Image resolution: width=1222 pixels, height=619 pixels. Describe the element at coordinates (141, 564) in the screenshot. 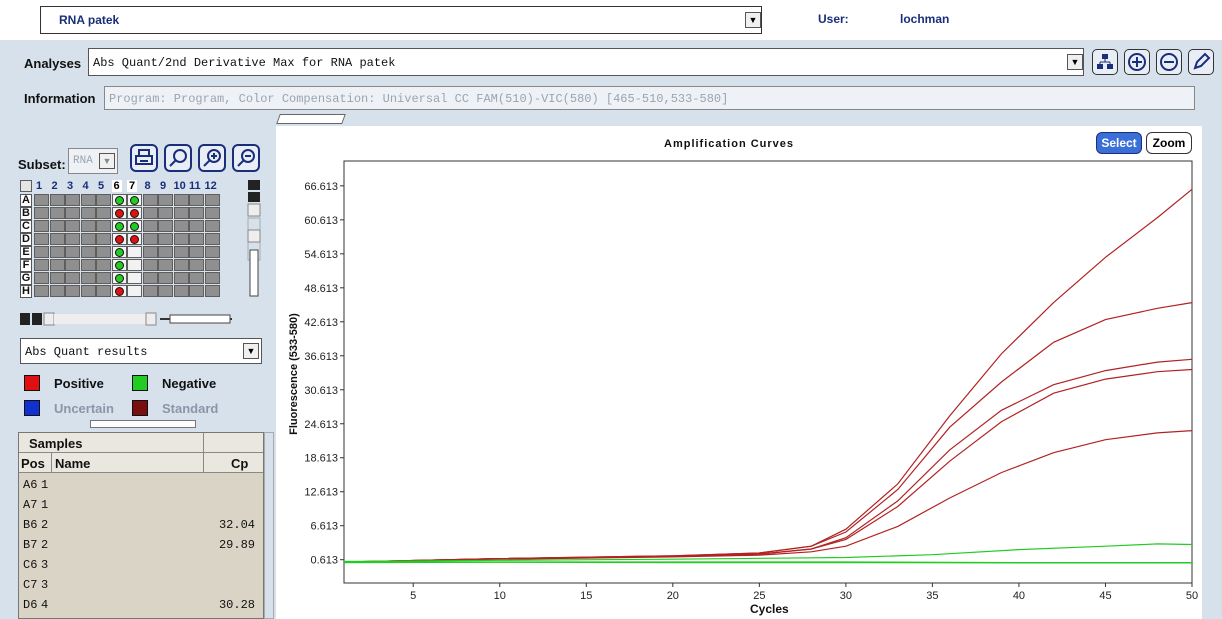

I see `table-row: C6 3` at that location.